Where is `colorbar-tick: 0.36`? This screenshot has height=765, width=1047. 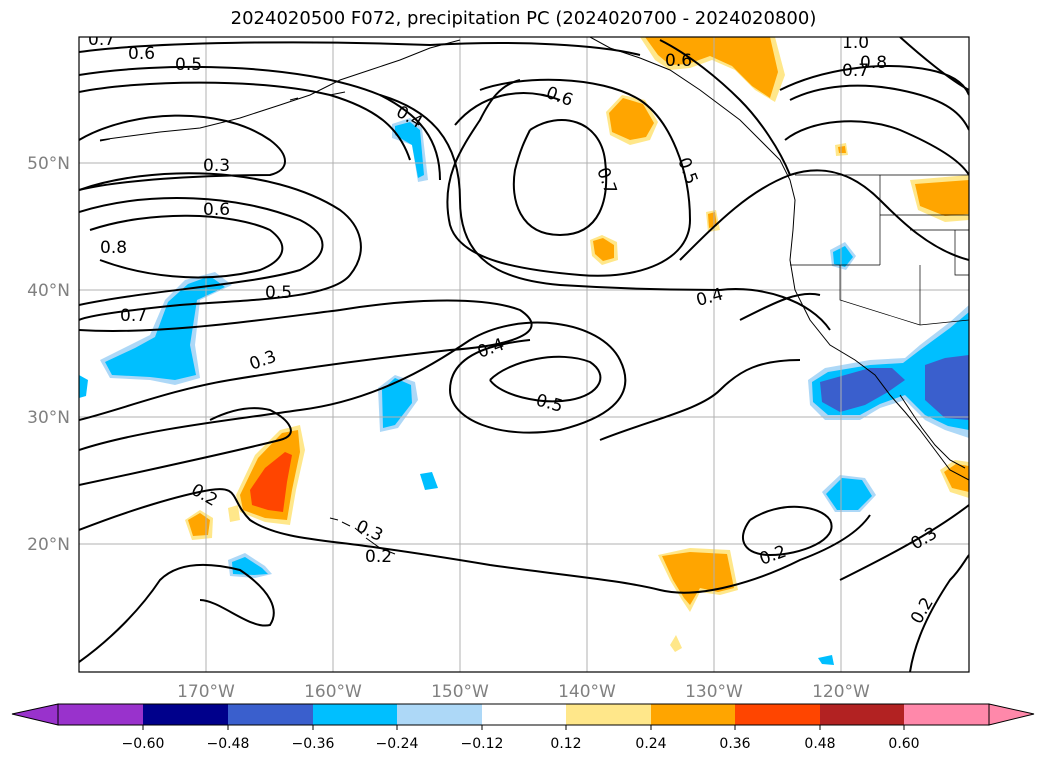
colorbar-tick: 0.36 is located at coordinates (734, 744).